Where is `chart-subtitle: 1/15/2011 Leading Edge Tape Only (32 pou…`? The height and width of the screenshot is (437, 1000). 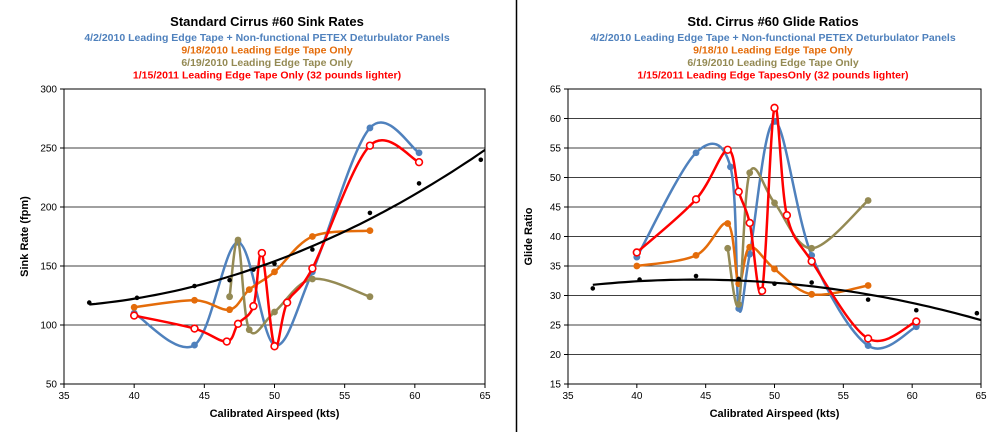
chart-subtitle: 1/15/2011 Leading Edge Tape Only (32 pou… is located at coordinates (267, 76).